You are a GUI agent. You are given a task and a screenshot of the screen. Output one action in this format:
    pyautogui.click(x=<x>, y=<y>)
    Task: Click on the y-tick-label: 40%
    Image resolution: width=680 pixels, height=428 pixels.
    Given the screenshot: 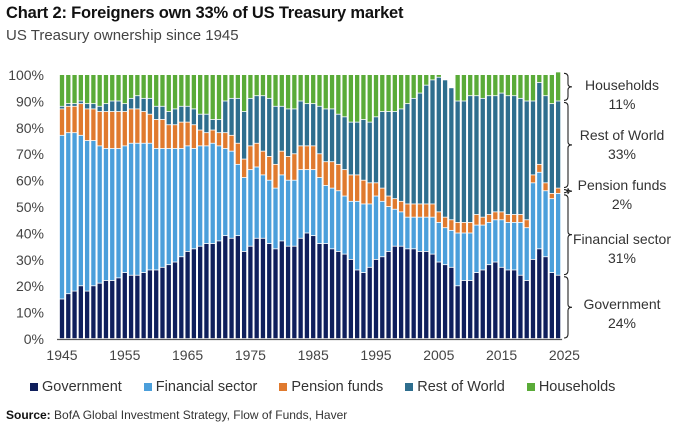 What is the action you would take?
    pyautogui.click(x=30, y=233)
    